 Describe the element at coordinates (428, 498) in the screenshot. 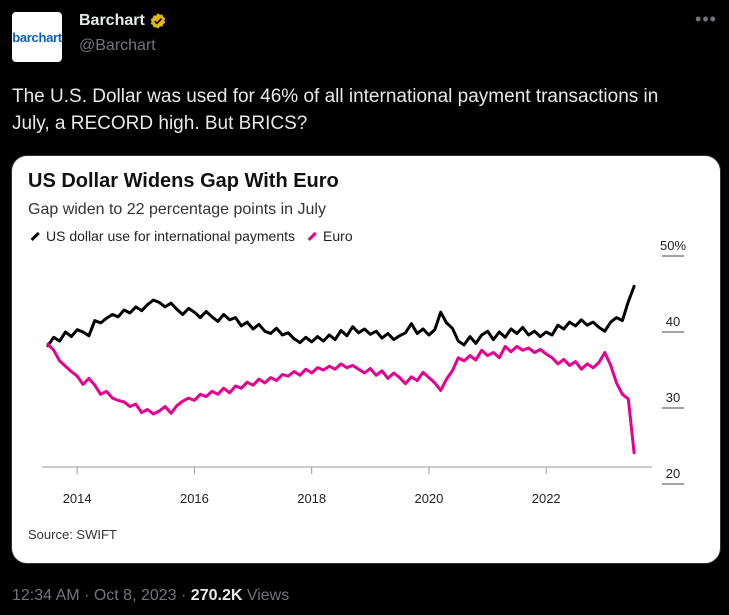

I see `x-tick-label: 2020` at that location.